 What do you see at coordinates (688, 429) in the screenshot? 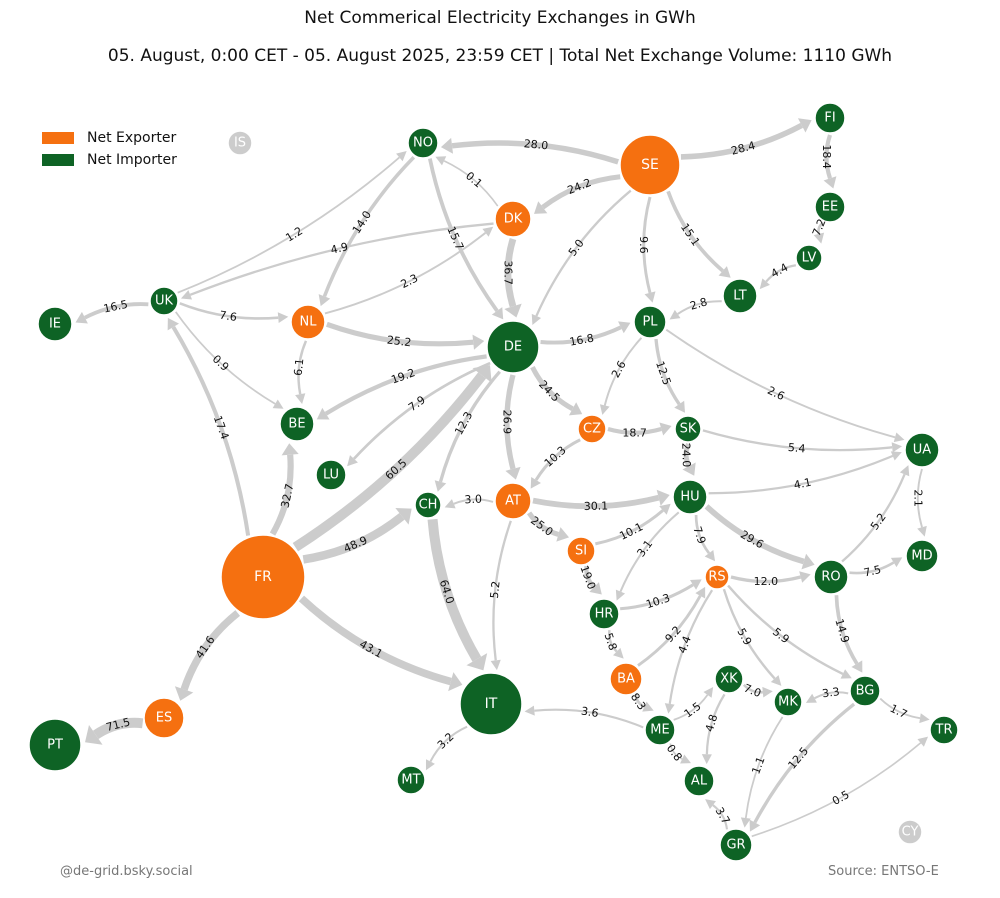
I see `country-node-sk: SK` at bounding box center [688, 429].